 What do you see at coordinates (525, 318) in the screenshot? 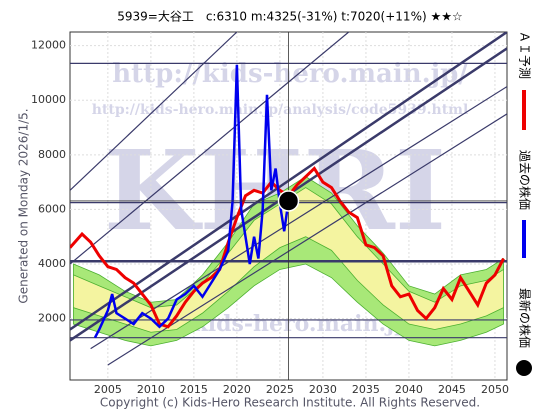
I see `legend-label: 最新の株価` at bounding box center [525, 318].